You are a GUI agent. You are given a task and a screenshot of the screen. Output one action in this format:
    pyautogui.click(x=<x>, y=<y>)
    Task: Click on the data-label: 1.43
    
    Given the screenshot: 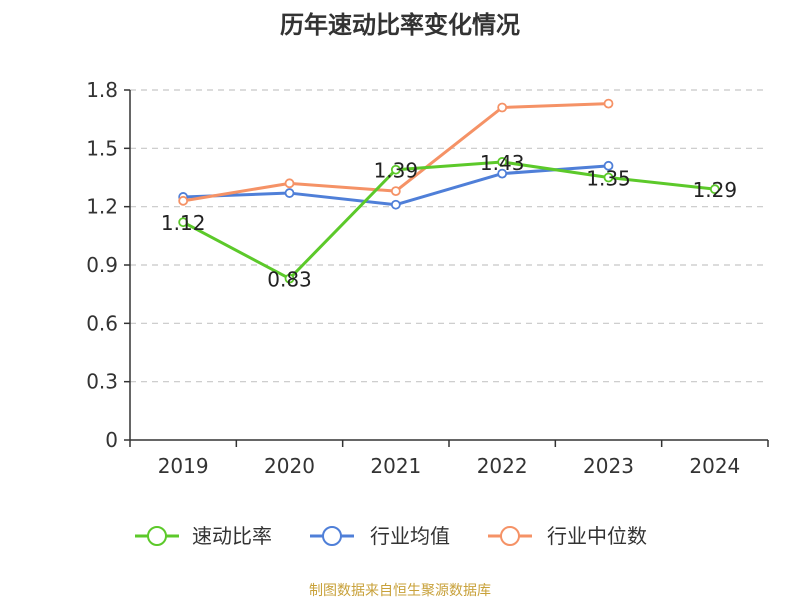 What is the action you would take?
    pyautogui.click(x=502, y=163)
    